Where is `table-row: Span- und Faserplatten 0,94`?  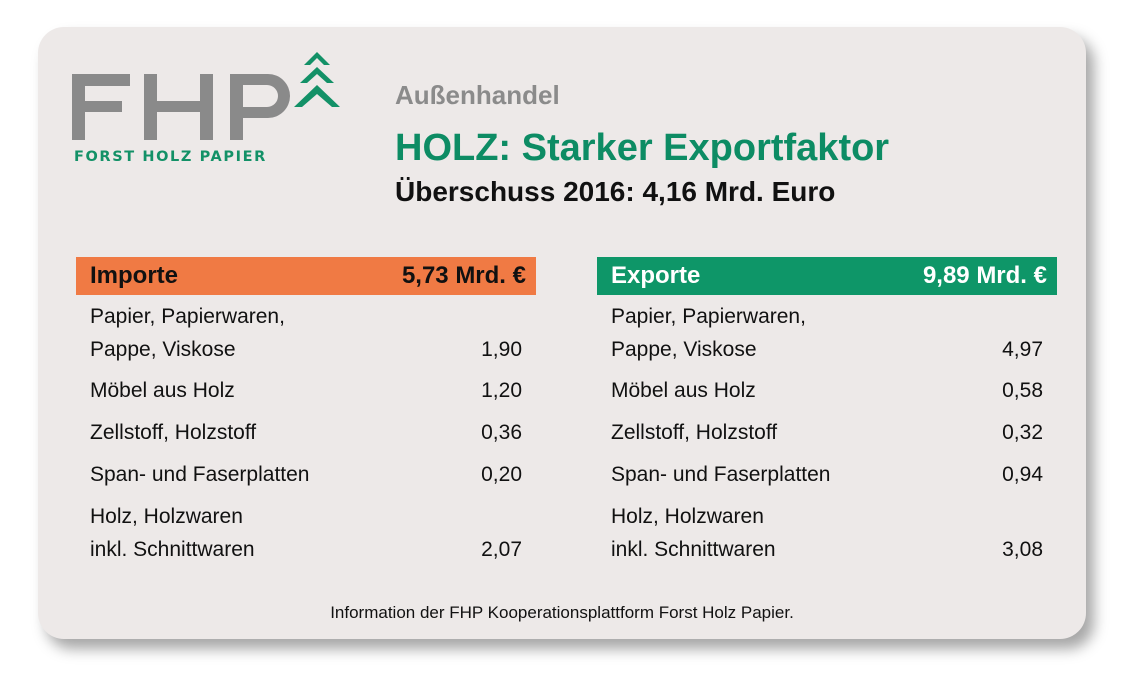
table-row: Span- und Faserplatten 0,94 is located at coordinates (827, 474).